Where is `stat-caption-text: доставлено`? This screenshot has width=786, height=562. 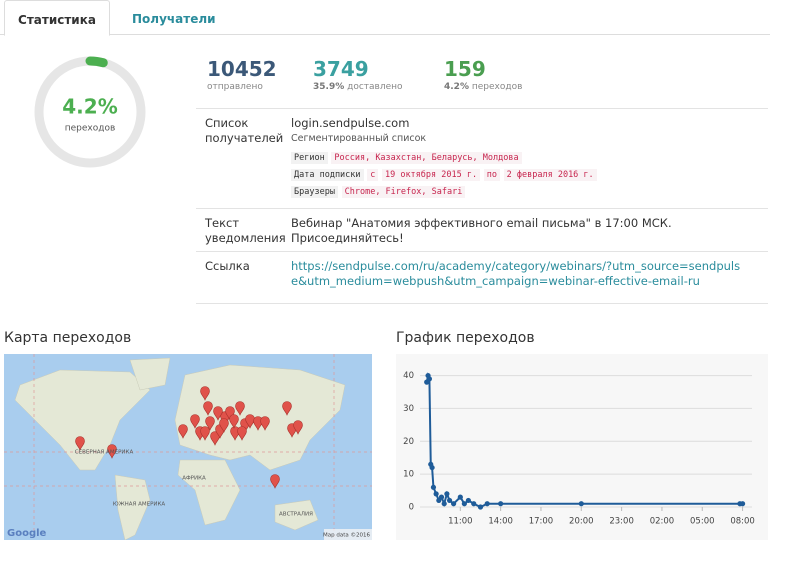 stat-caption-text: доставлено is located at coordinates (375, 87).